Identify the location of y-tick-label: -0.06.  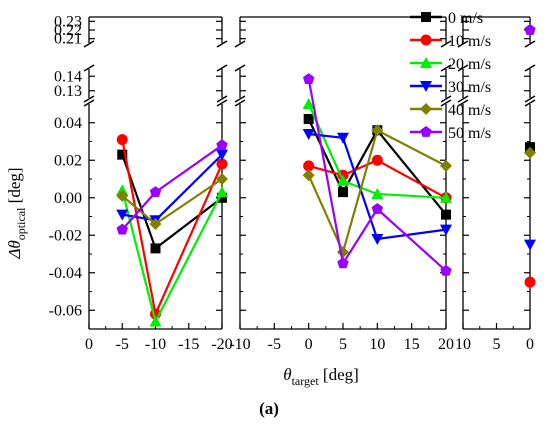
(65, 310).